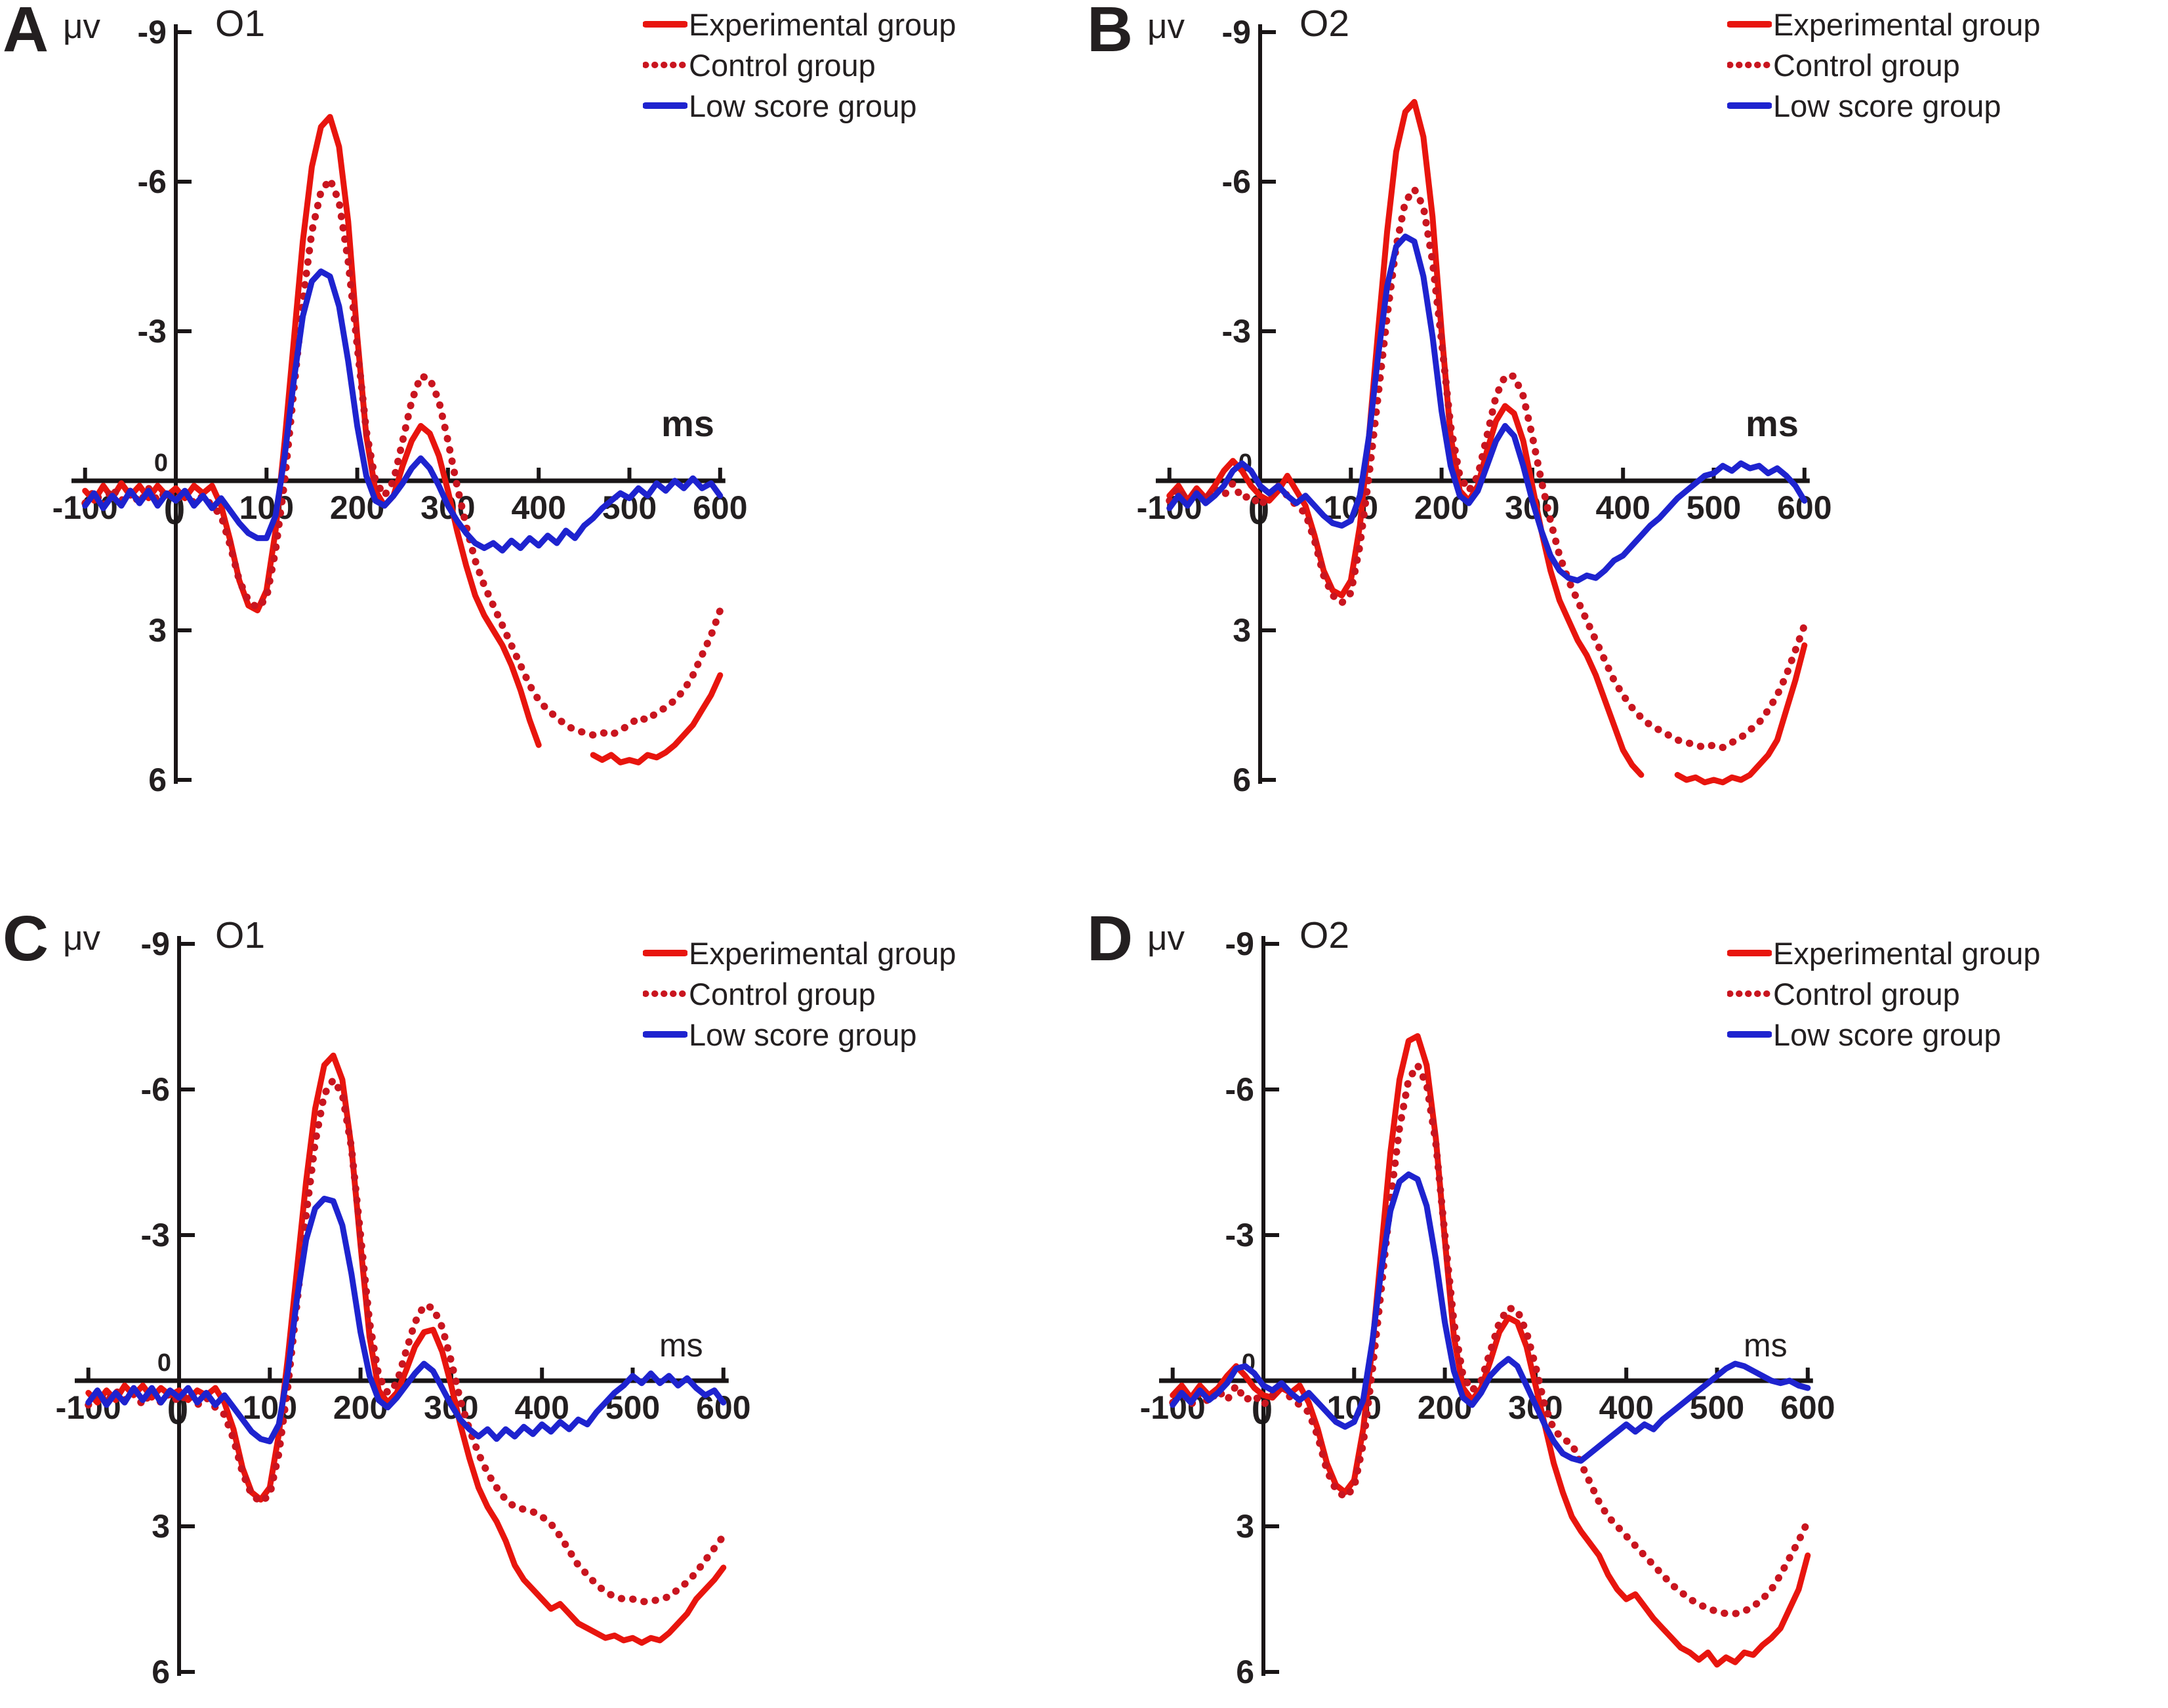 The image size is (2168, 1708). What do you see at coordinates (26, 938) in the screenshot?
I see `panel-letter: C` at bounding box center [26, 938].